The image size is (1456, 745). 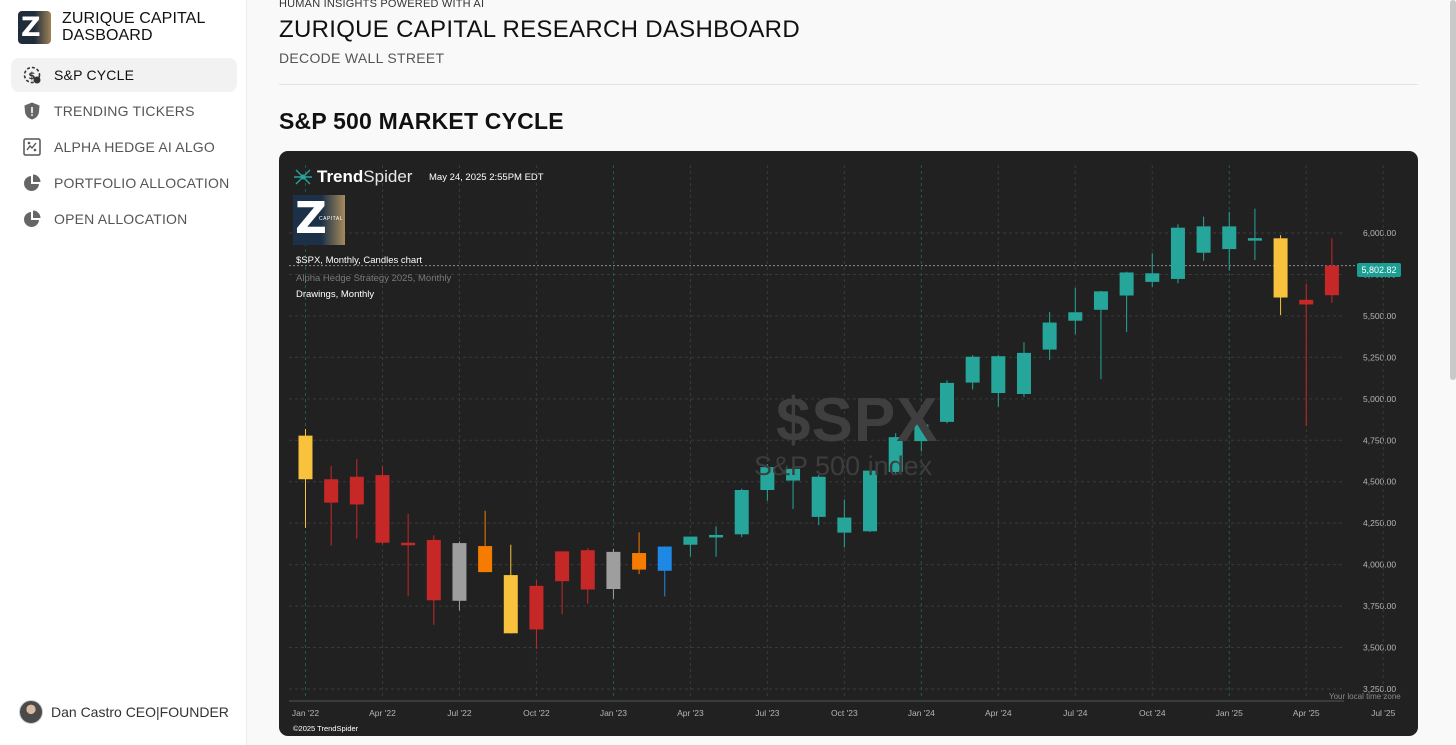 I want to click on eyebrow-text: HUMAN INSIGHTS POWERED WITH AI, so click(x=382, y=5).